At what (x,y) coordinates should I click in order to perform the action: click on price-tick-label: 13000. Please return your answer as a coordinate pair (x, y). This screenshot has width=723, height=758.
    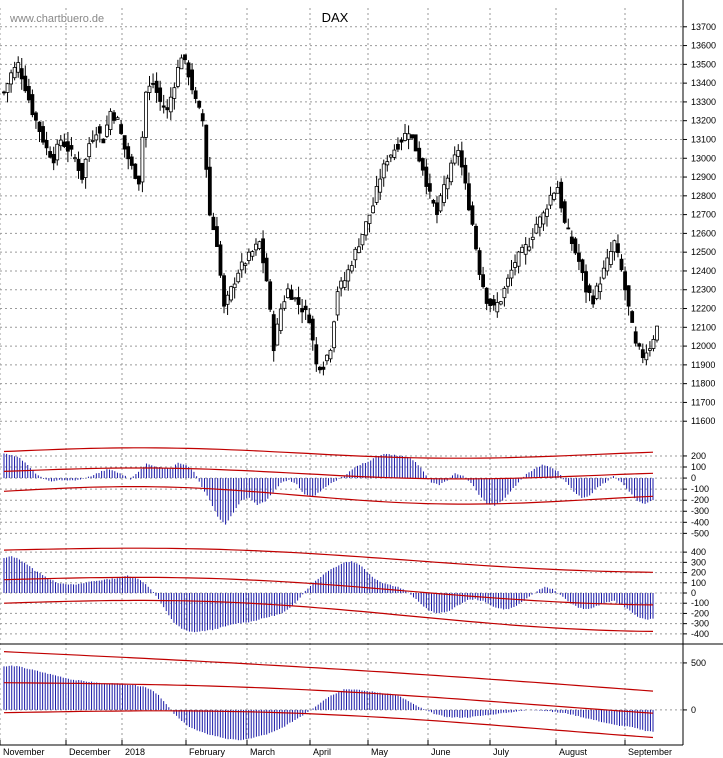
    Looking at the image, I should click on (703, 158).